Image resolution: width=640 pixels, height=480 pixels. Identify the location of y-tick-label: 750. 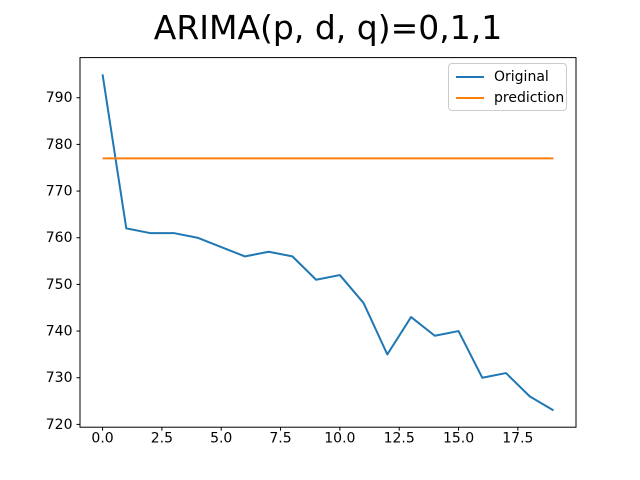
(59, 285).